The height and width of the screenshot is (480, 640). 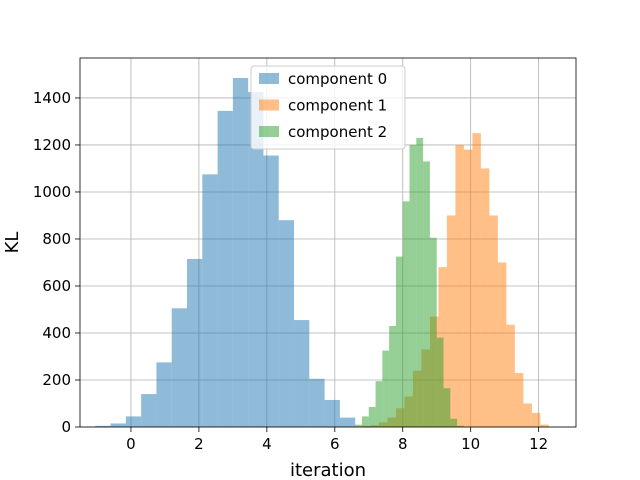 I want to click on x-tick-label: 0, so click(x=131, y=444).